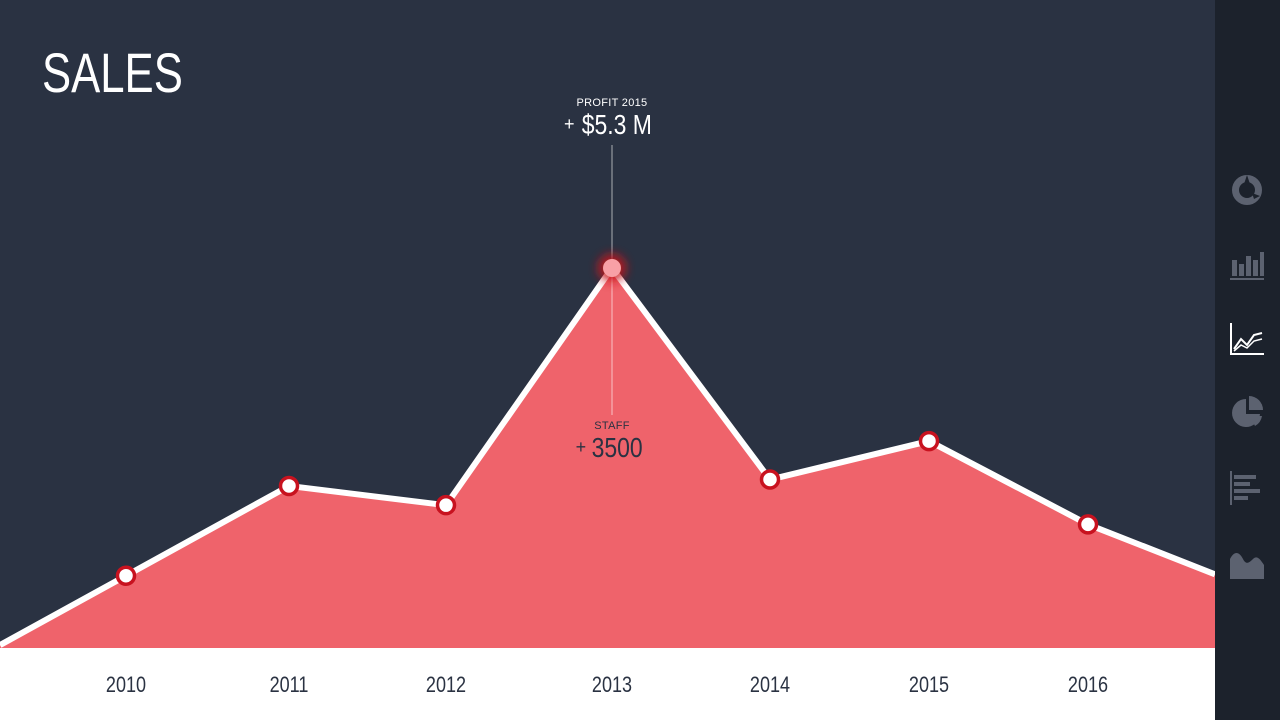 The height and width of the screenshot is (720, 1280). Describe the element at coordinates (569, 124) in the screenshot. I see `profit-annotation-prefix: +` at that location.